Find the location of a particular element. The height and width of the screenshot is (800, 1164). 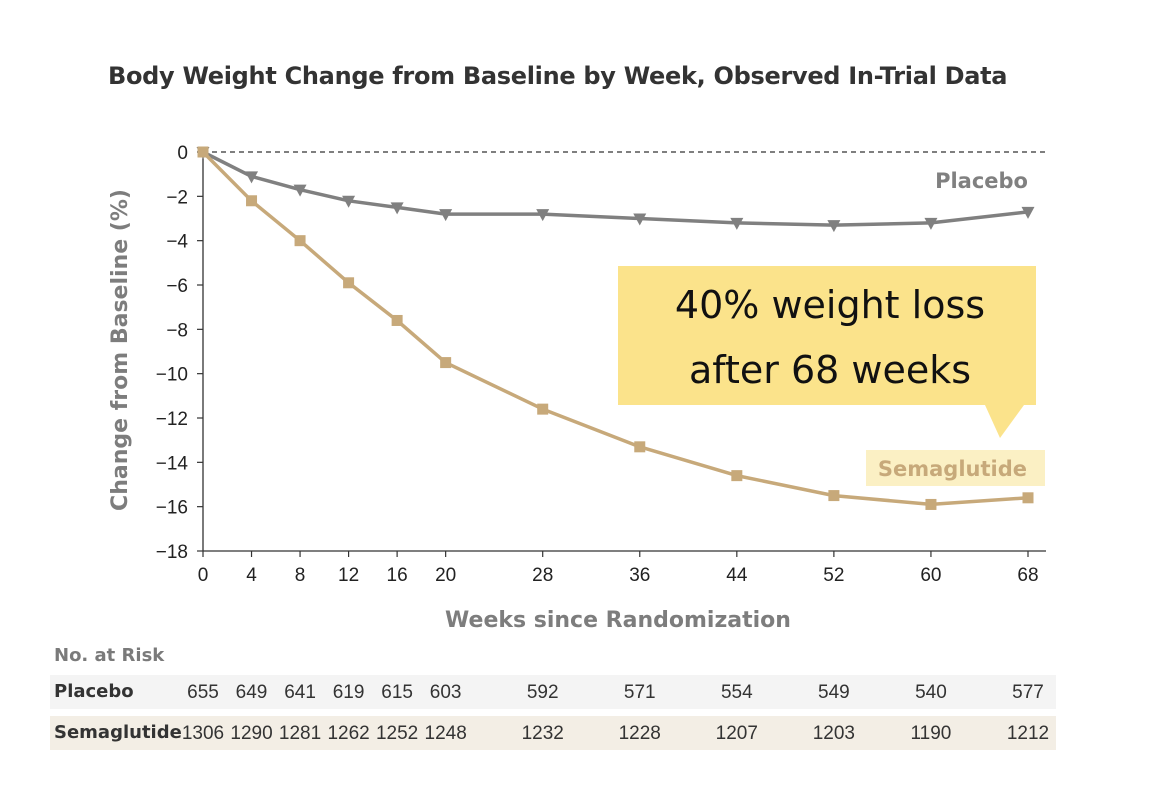

y-tick-label: −18 is located at coordinates (172, 552).